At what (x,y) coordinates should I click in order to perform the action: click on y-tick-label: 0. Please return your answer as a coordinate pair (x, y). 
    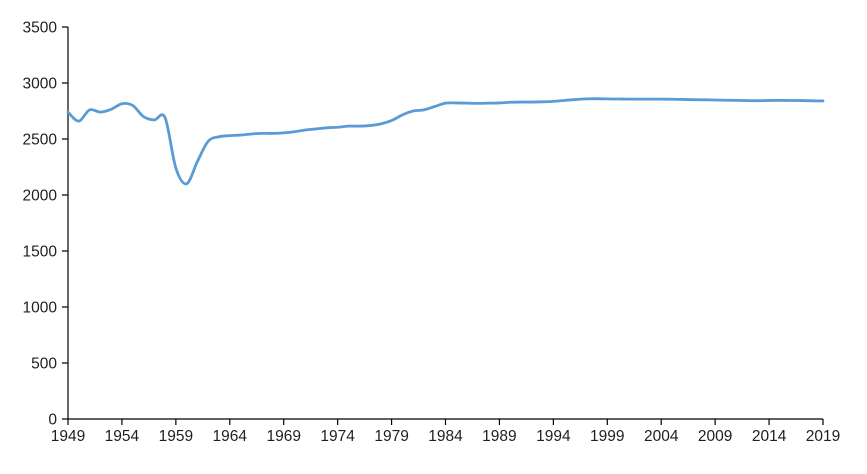
    Looking at the image, I should click on (52, 420).